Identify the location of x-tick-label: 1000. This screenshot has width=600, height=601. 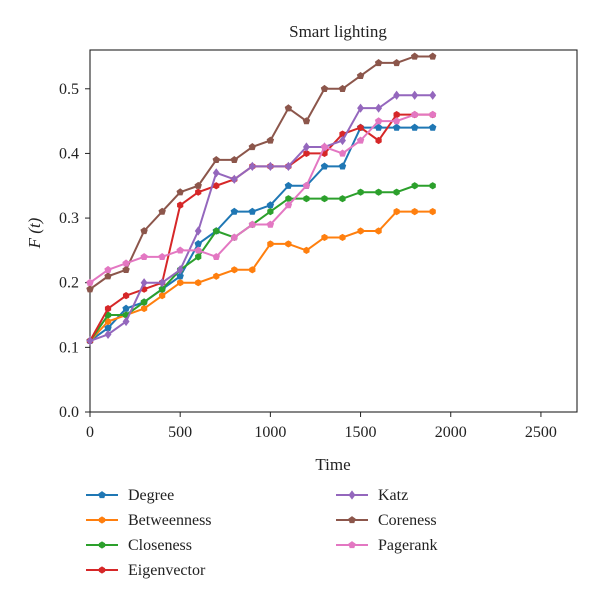
(270, 432).